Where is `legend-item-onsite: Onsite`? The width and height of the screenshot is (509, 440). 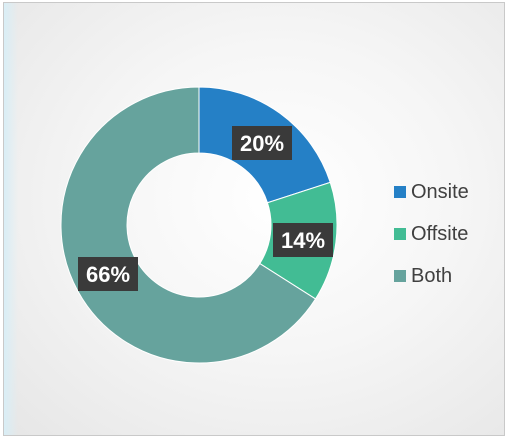
legend-item-onsite: Onsite is located at coordinates (449, 192).